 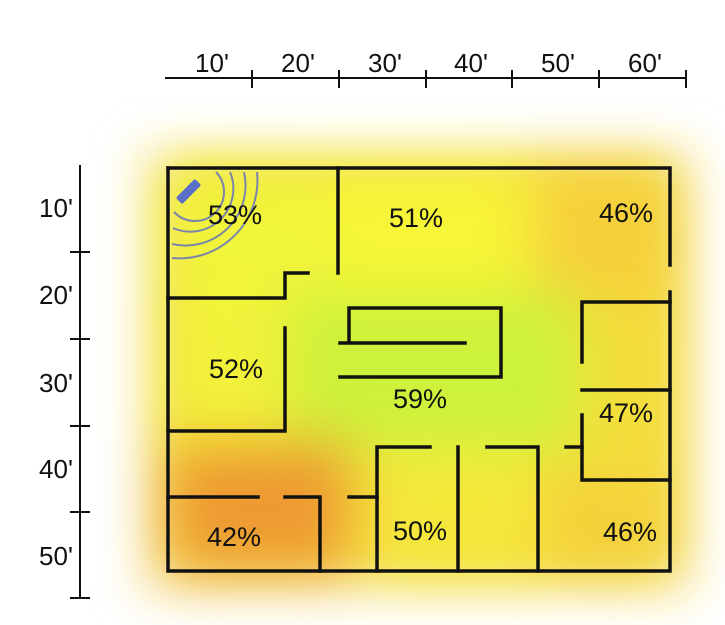 What do you see at coordinates (471, 63) in the screenshot?
I see `top-scale-label: 40'` at bounding box center [471, 63].